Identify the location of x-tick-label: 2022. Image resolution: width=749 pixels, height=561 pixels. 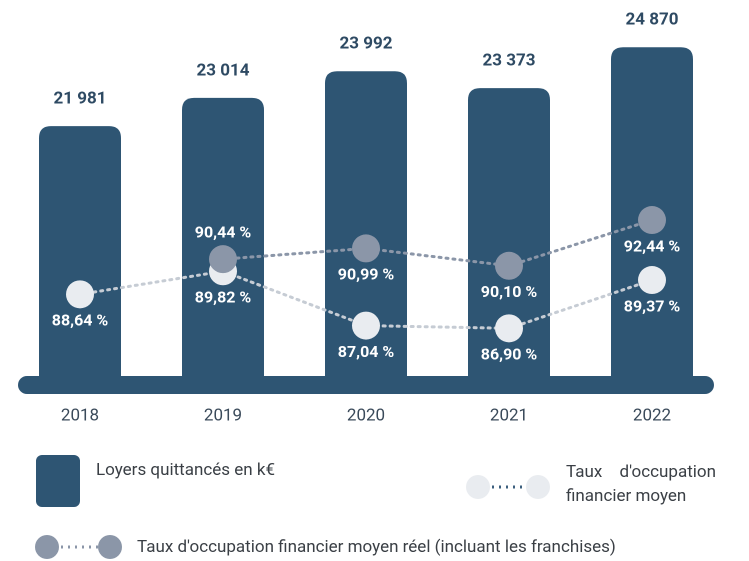
(652, 415).